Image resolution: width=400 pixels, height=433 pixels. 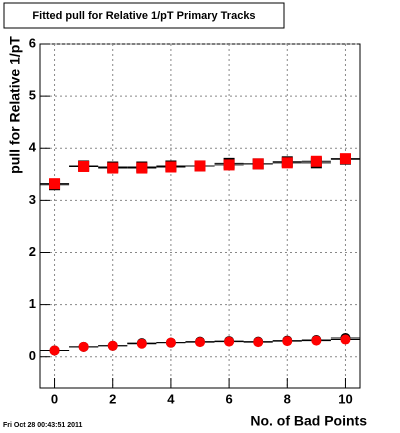 What do you see at coordinates (33, 147) in the screenshot?
I see `y-tick-label: 4` at bounding box center [33, 147].